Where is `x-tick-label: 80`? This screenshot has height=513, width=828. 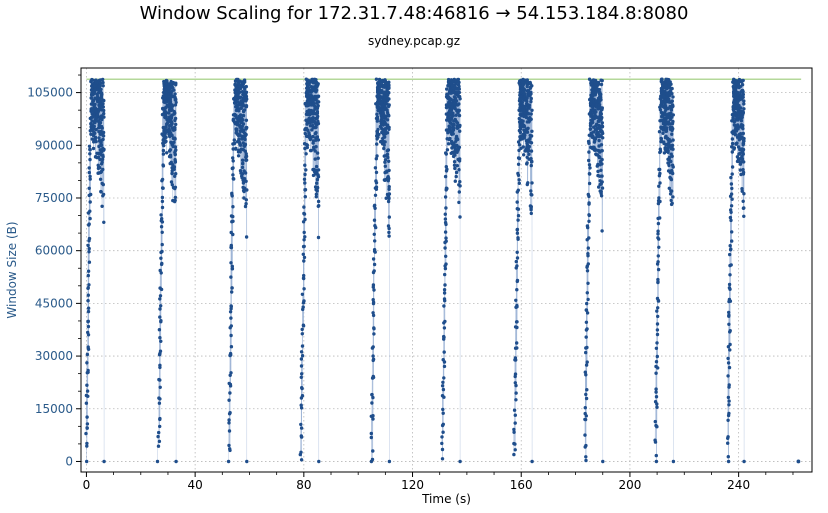
x-tick-label: 80 is located at coordinates (303, 485).